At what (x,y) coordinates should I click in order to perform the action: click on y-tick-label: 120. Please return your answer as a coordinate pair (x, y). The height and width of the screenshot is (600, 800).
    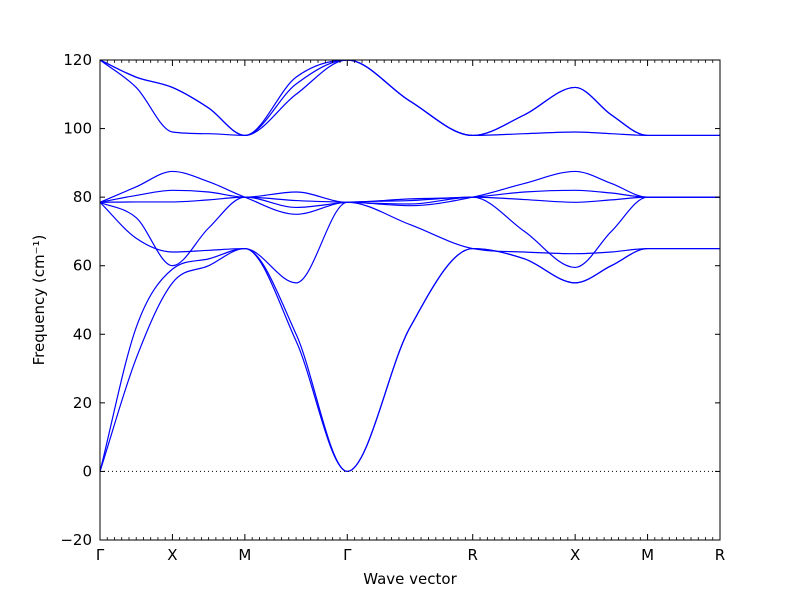
    Looking at the image, I should click on (77, 60).